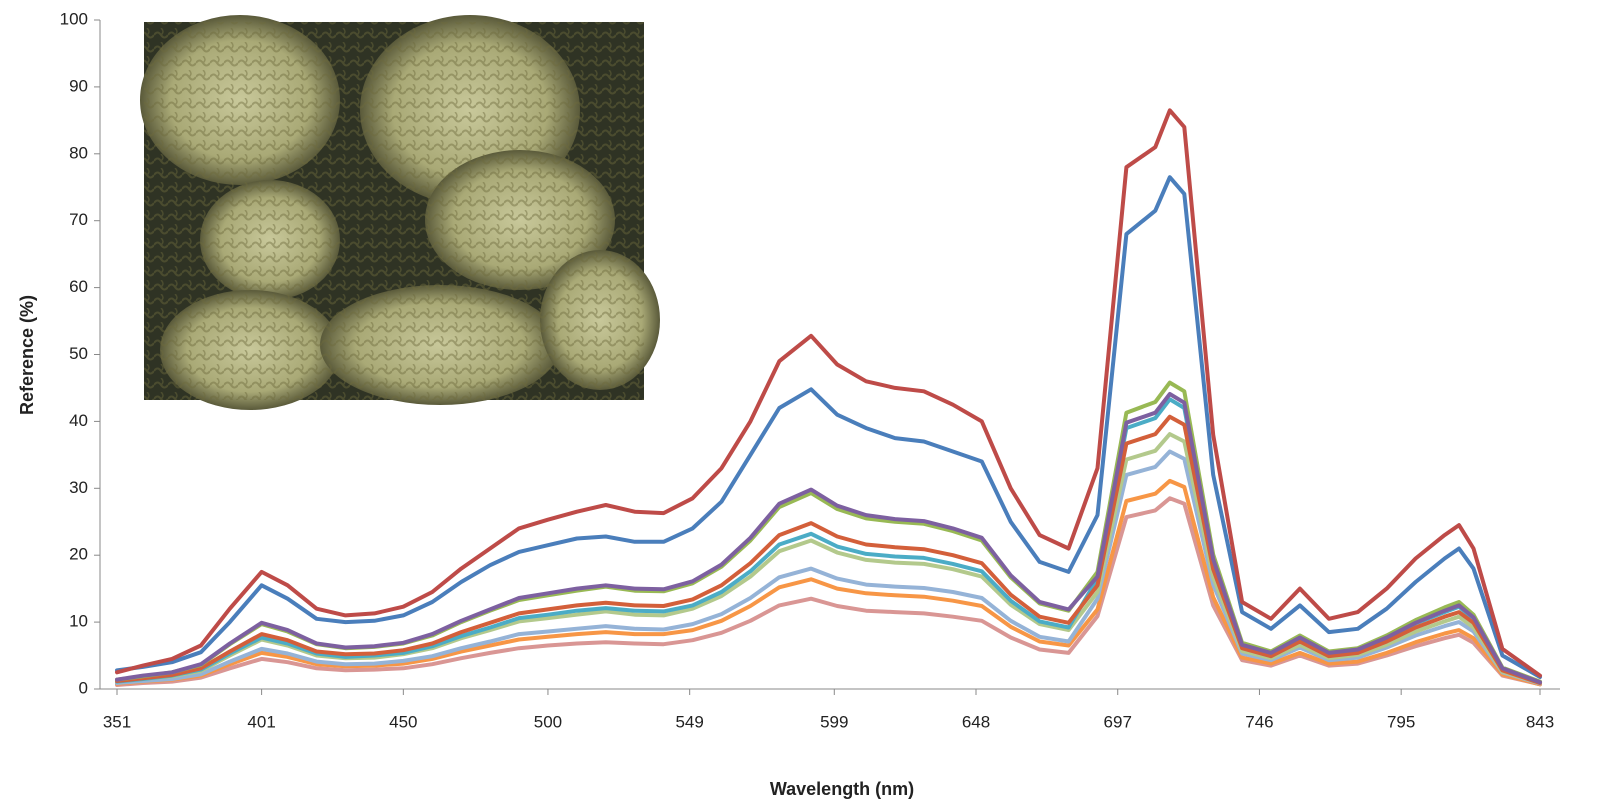  What do you see at coordinates (976, 721) in the screenshot?
I see `x-tick-label: 648` at bounding box center [976, 721].